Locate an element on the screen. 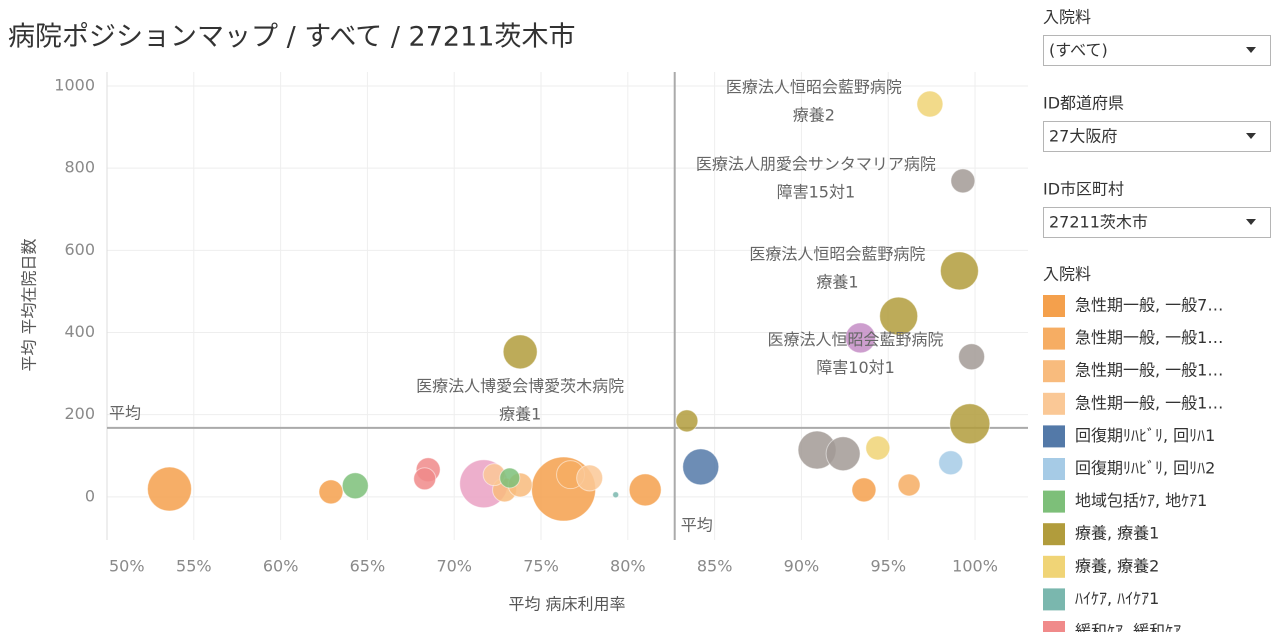  dropdown-value: 27大阪府 is located at coordinates (1083, 136).